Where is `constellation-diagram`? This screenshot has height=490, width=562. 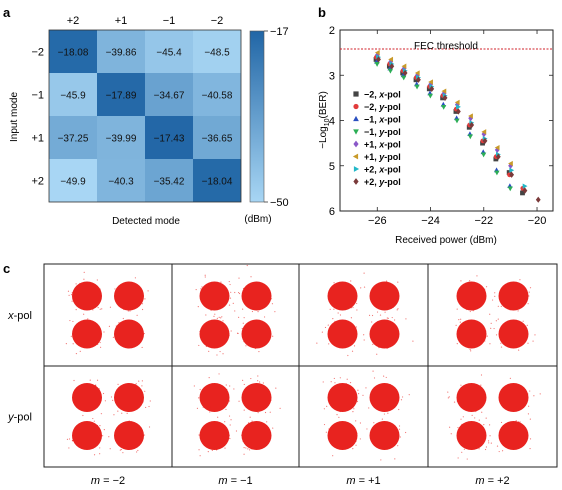
constellation-diagram is located at coordinates (365, 314).